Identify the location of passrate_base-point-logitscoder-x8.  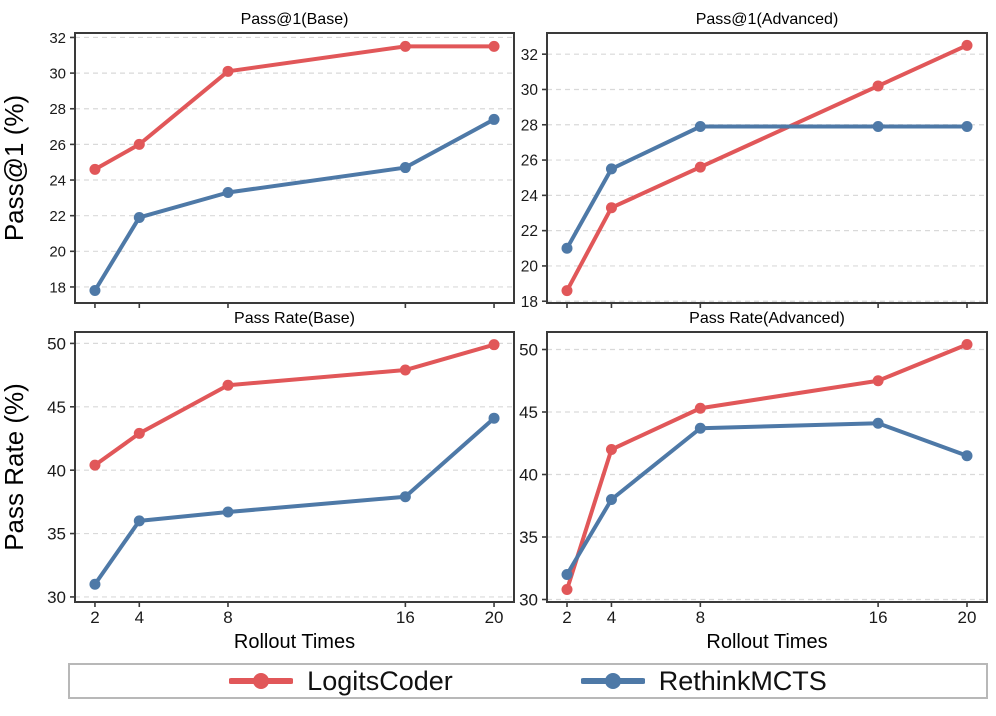
(228, 385).